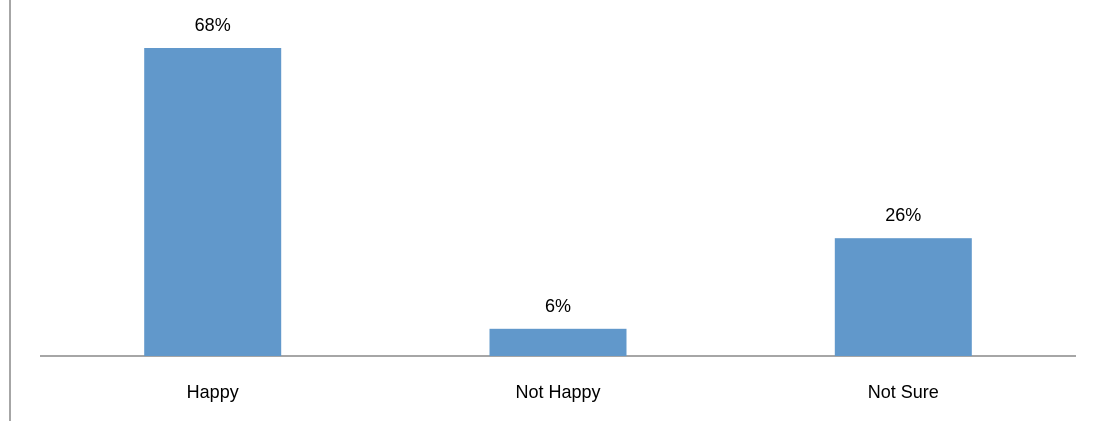 This screenshot has height=421, width=1099. What do you see at coordinates (558, 306) in the screenshot?
I see `data-label-not-happy: 6%` at bounding box center [558, 306].